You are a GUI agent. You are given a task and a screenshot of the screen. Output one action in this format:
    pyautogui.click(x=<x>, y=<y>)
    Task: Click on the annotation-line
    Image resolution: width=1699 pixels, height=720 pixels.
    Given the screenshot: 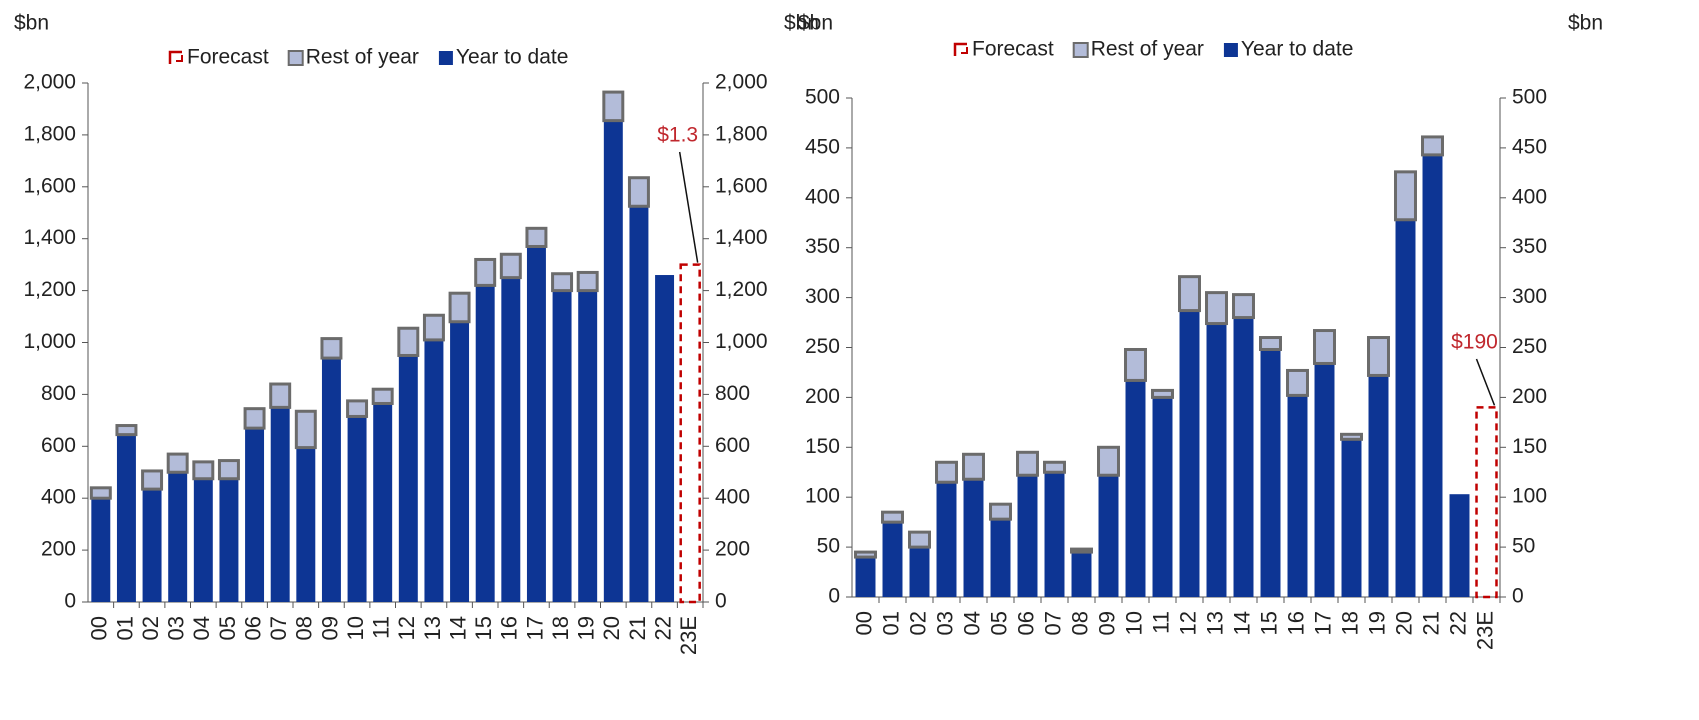 What is the action you would take?
    pyautogui.click(x=688, y=207)
    